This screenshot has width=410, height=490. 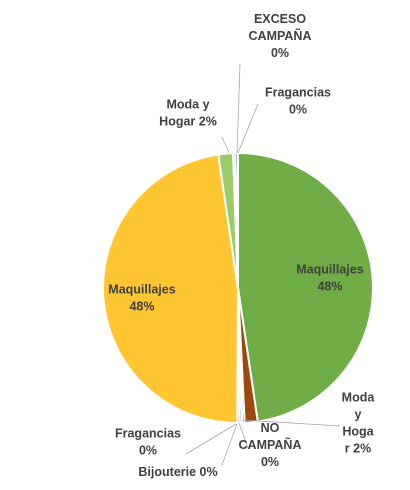 What do you see at coordinates (359, 423) in the screenshot?
I see `data-label: Moda y Hoga r 2%` at bounding box center [359, 423].